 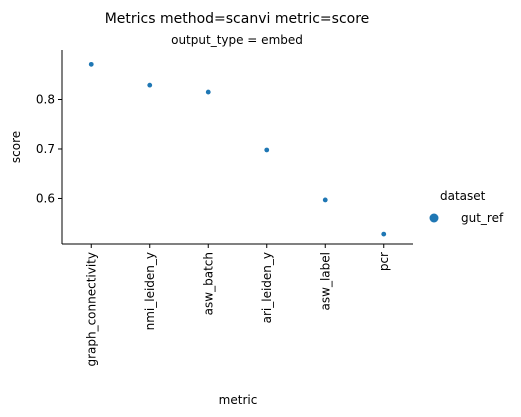 What do you see at coordinates (16, 147) in the screenshot?
I see `y-axis-label: score` at bounding box center [16, 147].